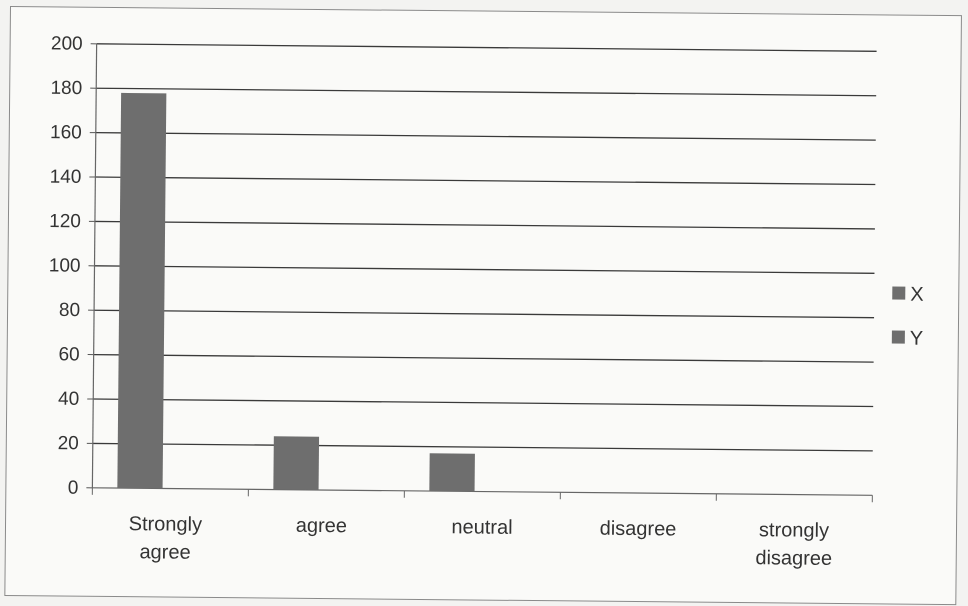 The image size is (968, 606). Describe the element at coordinates (73, 488) in the screenshot. I see `y-tick-label: 0` at that location.